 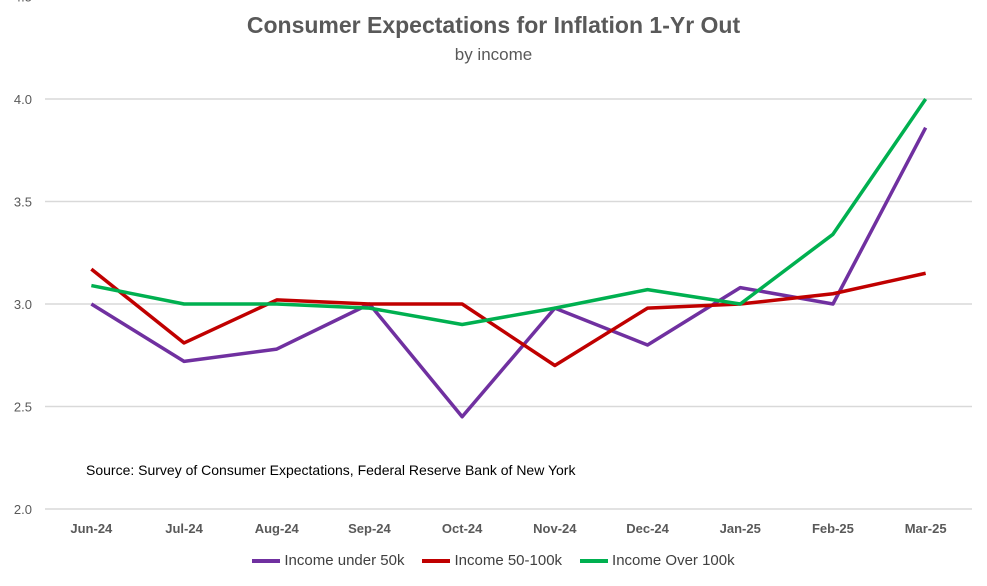 What do you see at coordinates (23, 407) in the screenshot?
I see `y-tick-label: 2.5` at bounding box center [23, 407].